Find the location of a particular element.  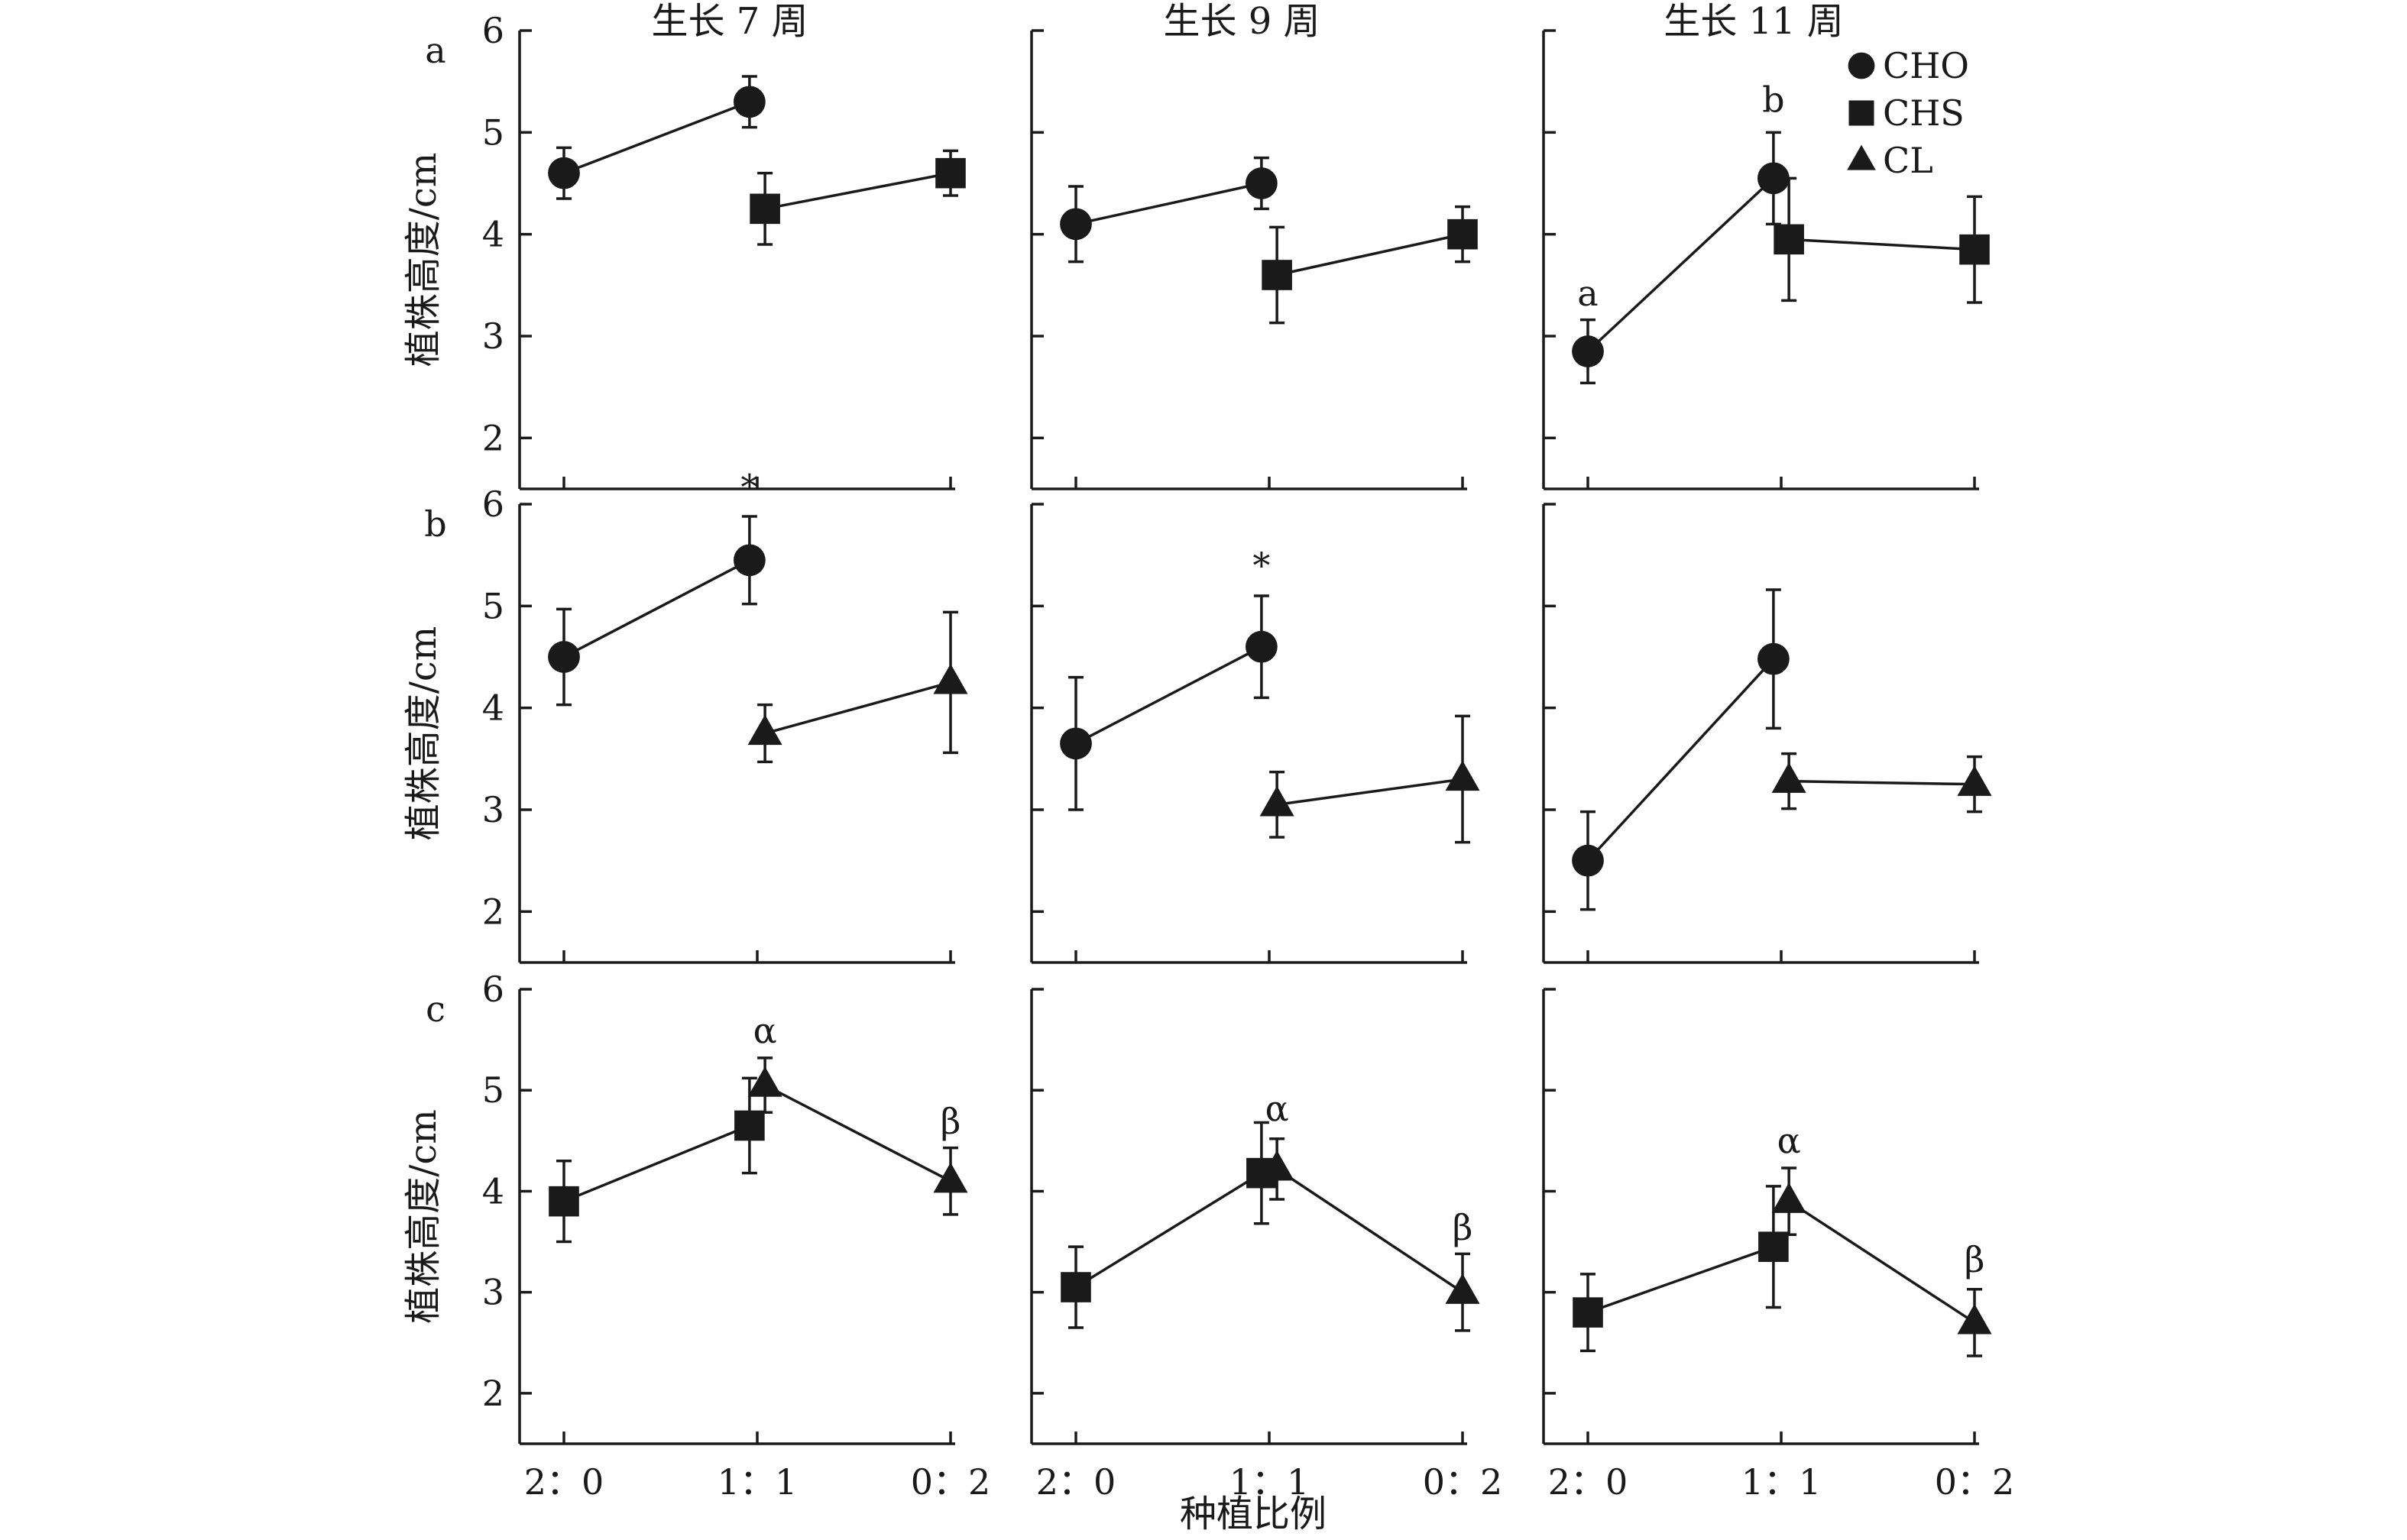

annotation: * is located at coordinates (1261, 565).